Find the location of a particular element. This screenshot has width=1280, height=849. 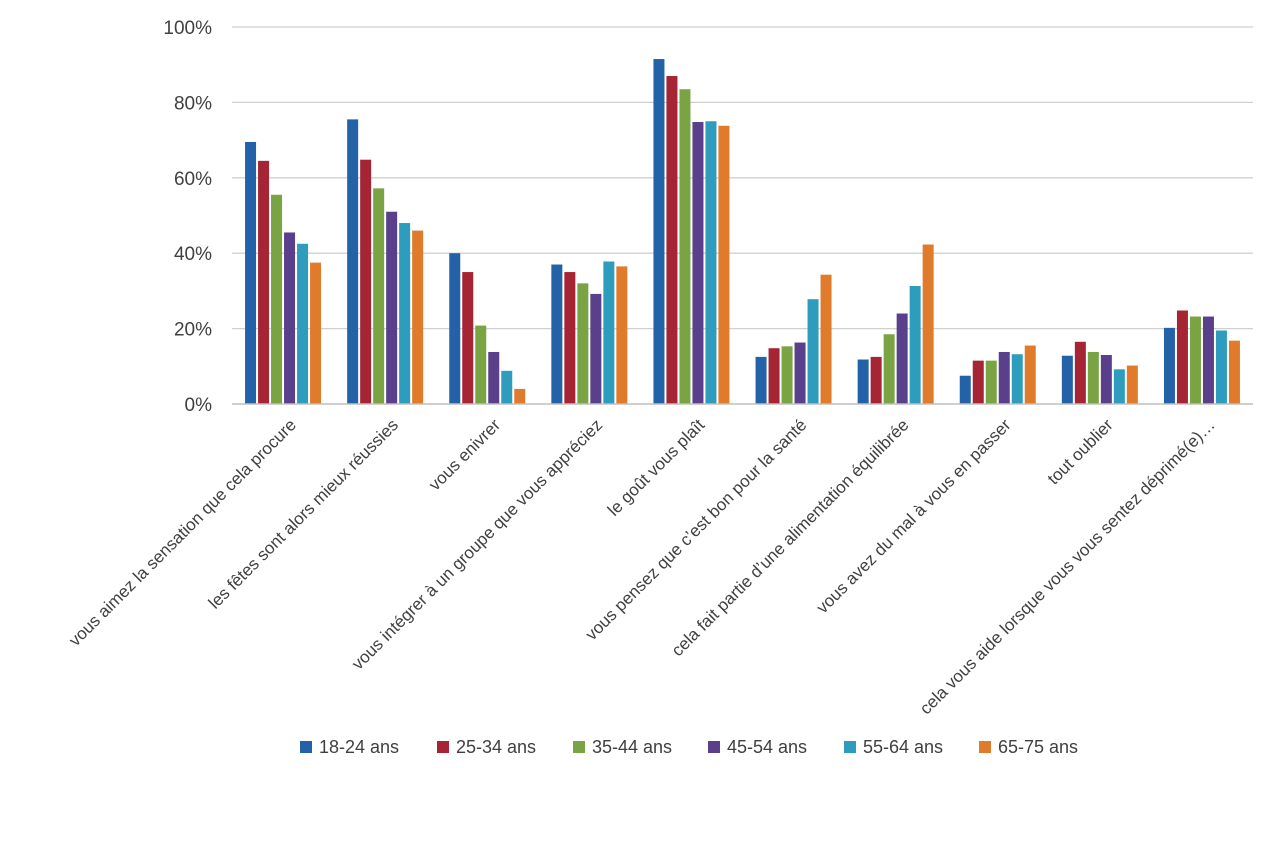

bar-3-55-64-ans is located at coordinates (507, 387).